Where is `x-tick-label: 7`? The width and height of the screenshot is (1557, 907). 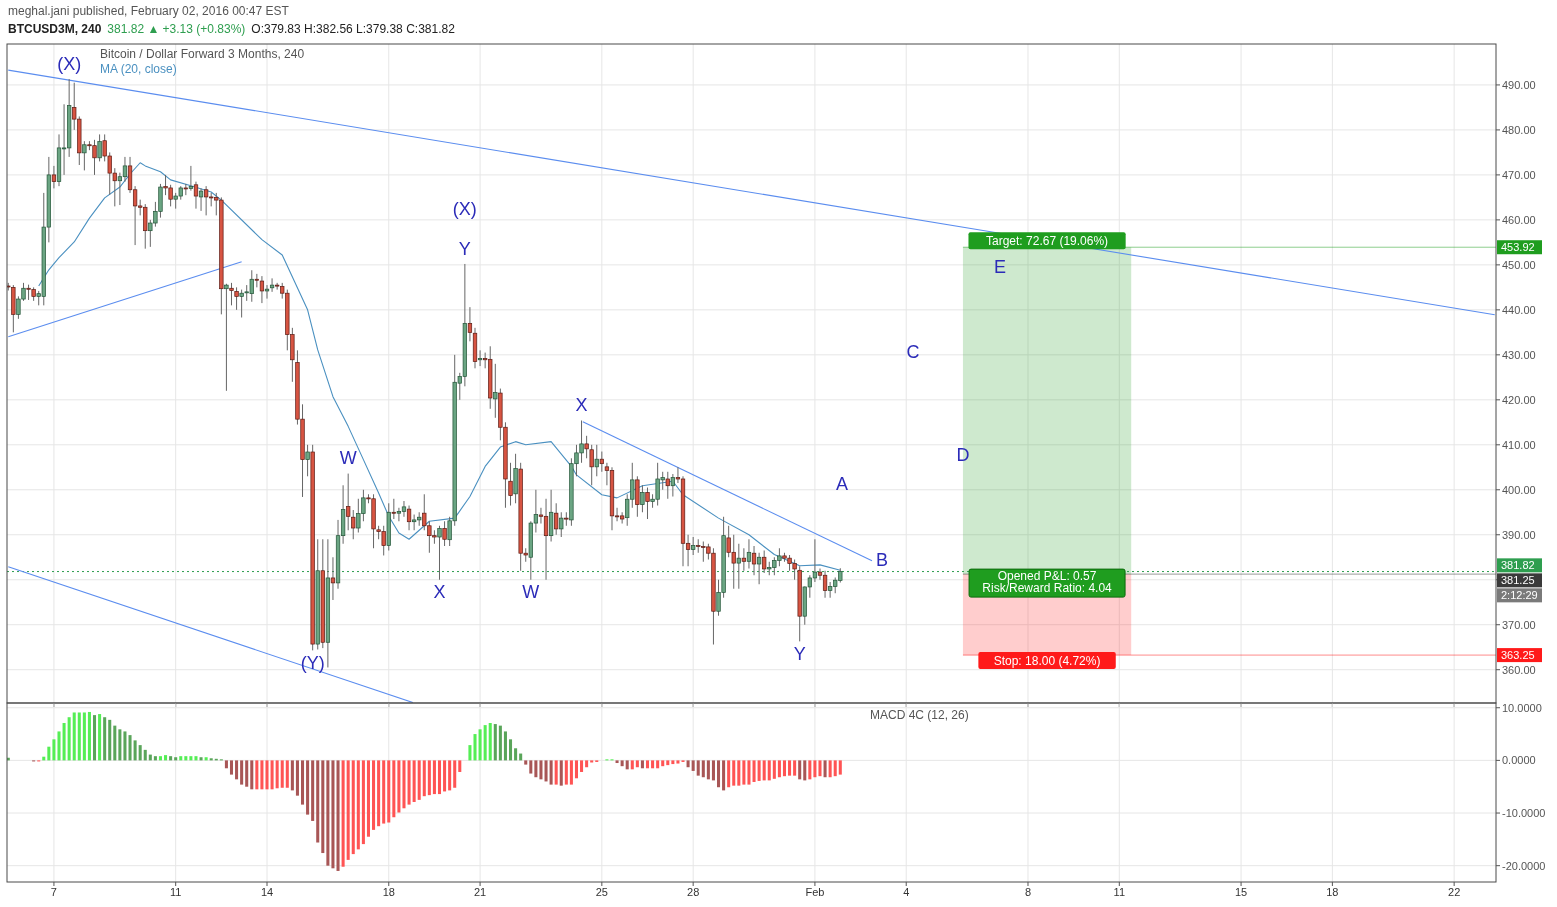
x-tick-label: 7 is located at coordinates (53, 892).